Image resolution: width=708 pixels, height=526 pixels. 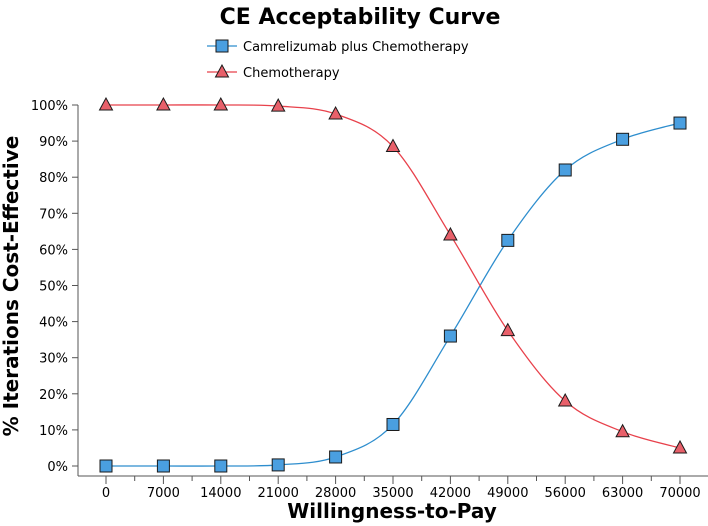 What do you see at coordinates (450, 493) in the screenshot?
I see `x-tick-label: 42000` at bounding box center [450, 493].